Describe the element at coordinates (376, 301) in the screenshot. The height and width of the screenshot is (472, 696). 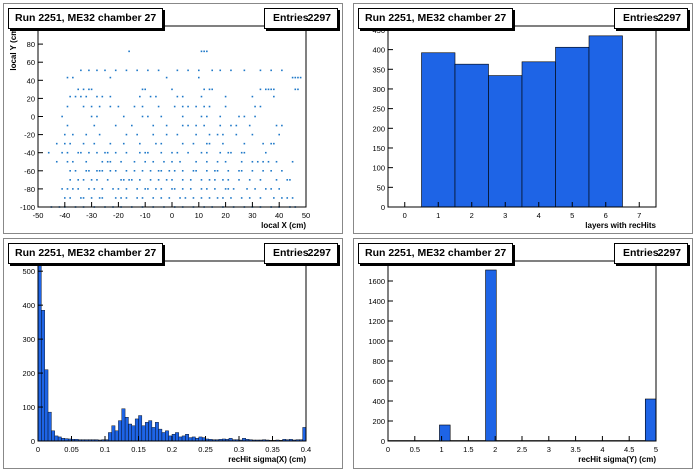
I see `y-tick-label: 1400` at that location.